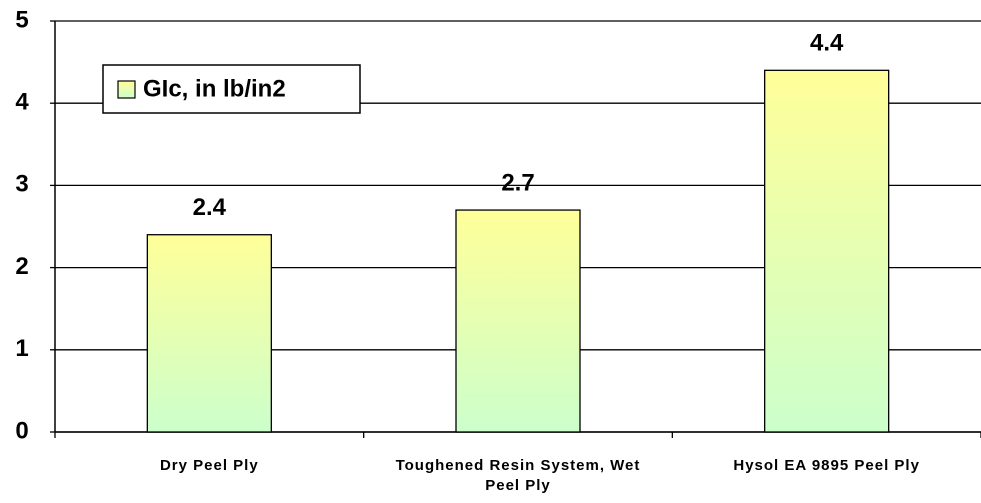  What do you see at coordinates (518, 475) in the screenshot?
I see `x-tick-label: Toughened Resin System, Wet Peel Ply` at bounding box center [518, 475].